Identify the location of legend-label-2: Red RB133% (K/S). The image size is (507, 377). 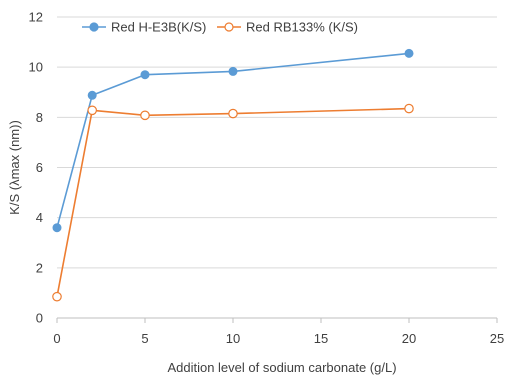
(302, 27).